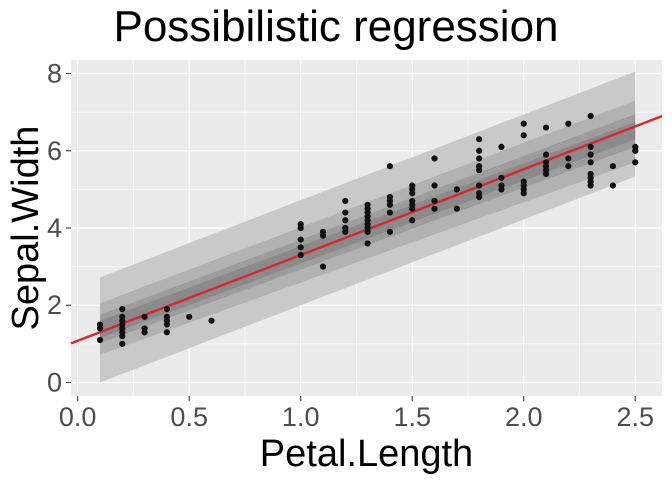  I want to click on x-tick-label: 2.0, so click(524, 417).